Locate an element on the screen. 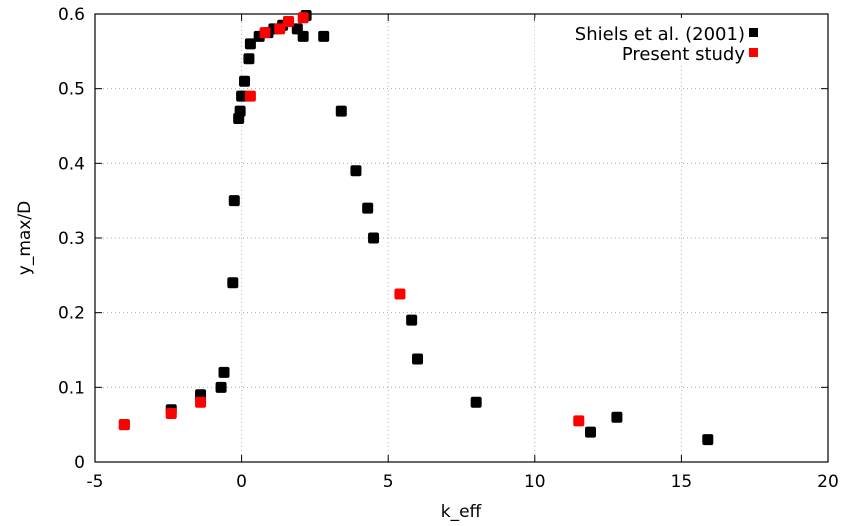 This screenshot has height=526, width=845. x-tick-label: 15 is located at coordinates (682, 482).